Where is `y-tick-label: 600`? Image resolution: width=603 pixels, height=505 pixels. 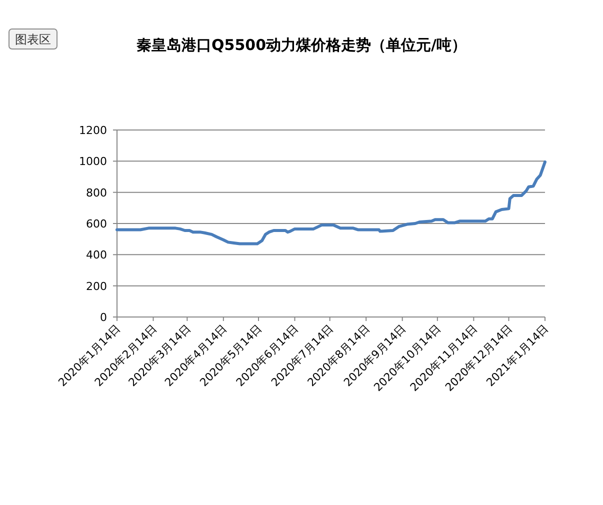
y-tick-label: 600 is located at coordinates (96, 224).